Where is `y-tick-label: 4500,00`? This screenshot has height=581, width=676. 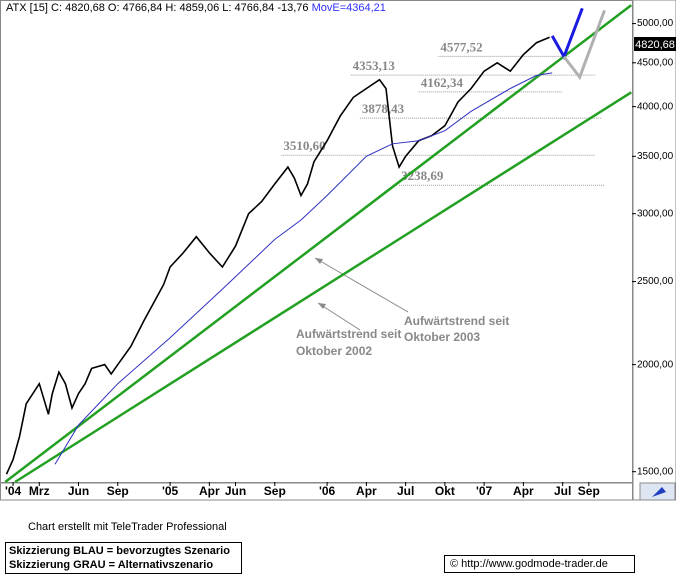 y-tick-label: 4500,00 is located at coordinates (655, 62).